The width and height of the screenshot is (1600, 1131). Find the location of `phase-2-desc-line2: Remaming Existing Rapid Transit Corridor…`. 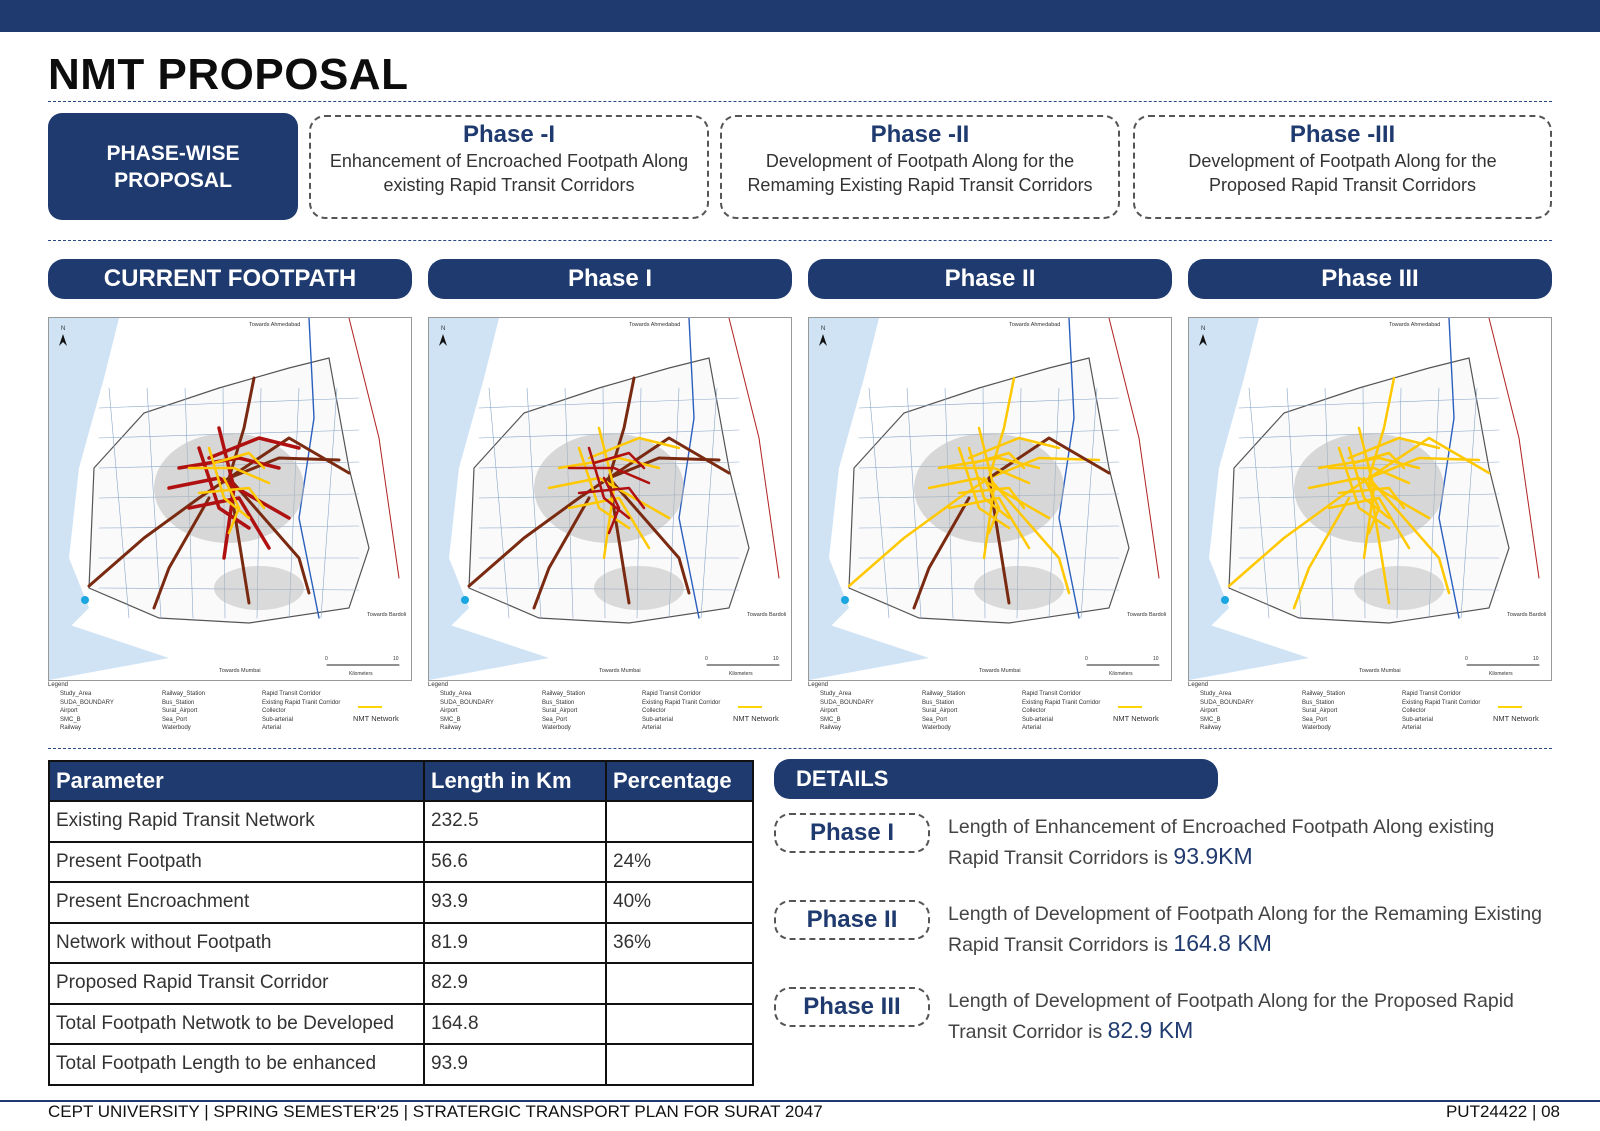

phase-2-desc-line2: Remaming Existing Rapid Transit Corridor… is located at coordinates (920, 185).